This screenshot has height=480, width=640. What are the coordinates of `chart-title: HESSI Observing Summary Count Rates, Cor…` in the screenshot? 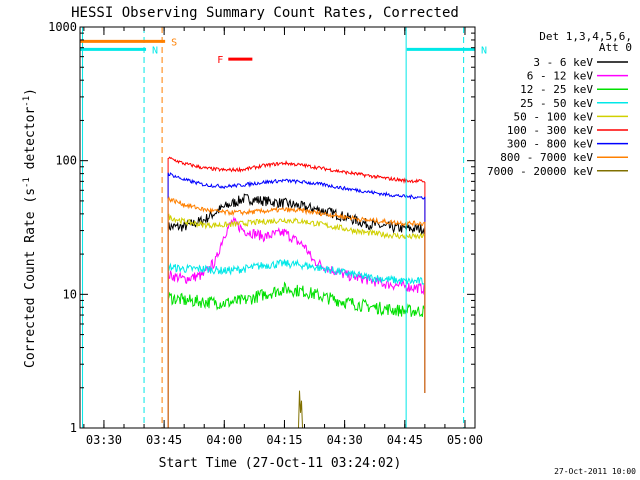 It's located at (265, 13).